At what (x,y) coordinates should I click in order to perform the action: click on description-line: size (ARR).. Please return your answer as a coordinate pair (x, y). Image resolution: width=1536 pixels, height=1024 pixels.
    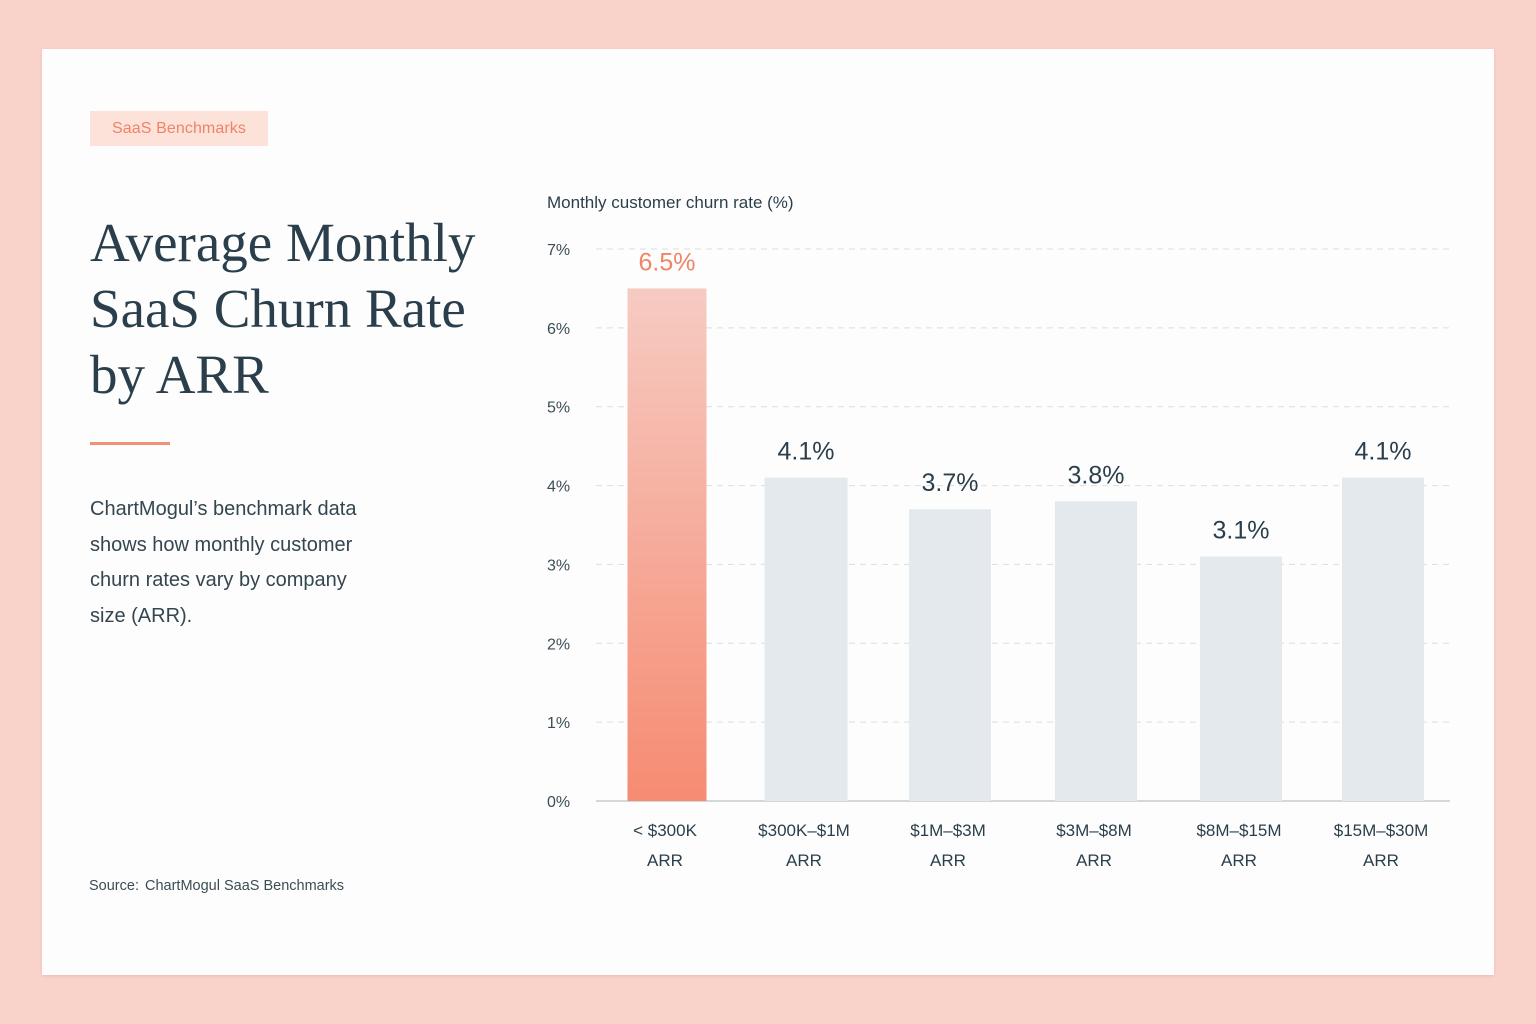
    Looking at the image, I should click on (141, 615).